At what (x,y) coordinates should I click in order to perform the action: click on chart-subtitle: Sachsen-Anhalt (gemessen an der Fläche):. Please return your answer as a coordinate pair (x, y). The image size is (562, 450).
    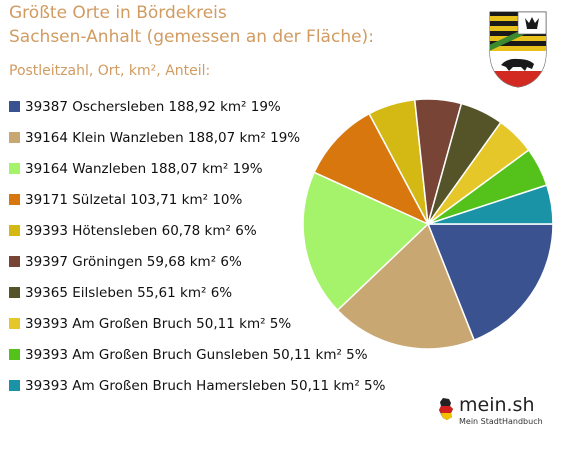
    Looking at the image, I should click on (191, 37).